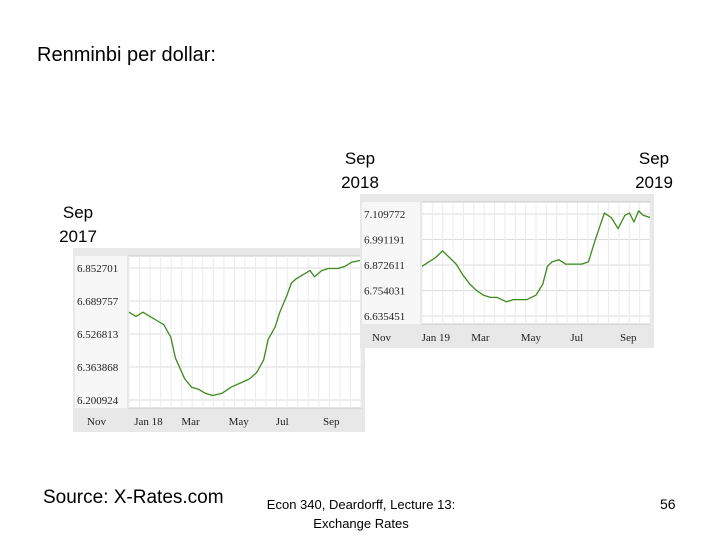 The height and width of the screenshot is (540, 720). Describe the element at coordinates (384, 317) in the screenshot. I see `c2-y-tick-label: 6.635451` at that location.